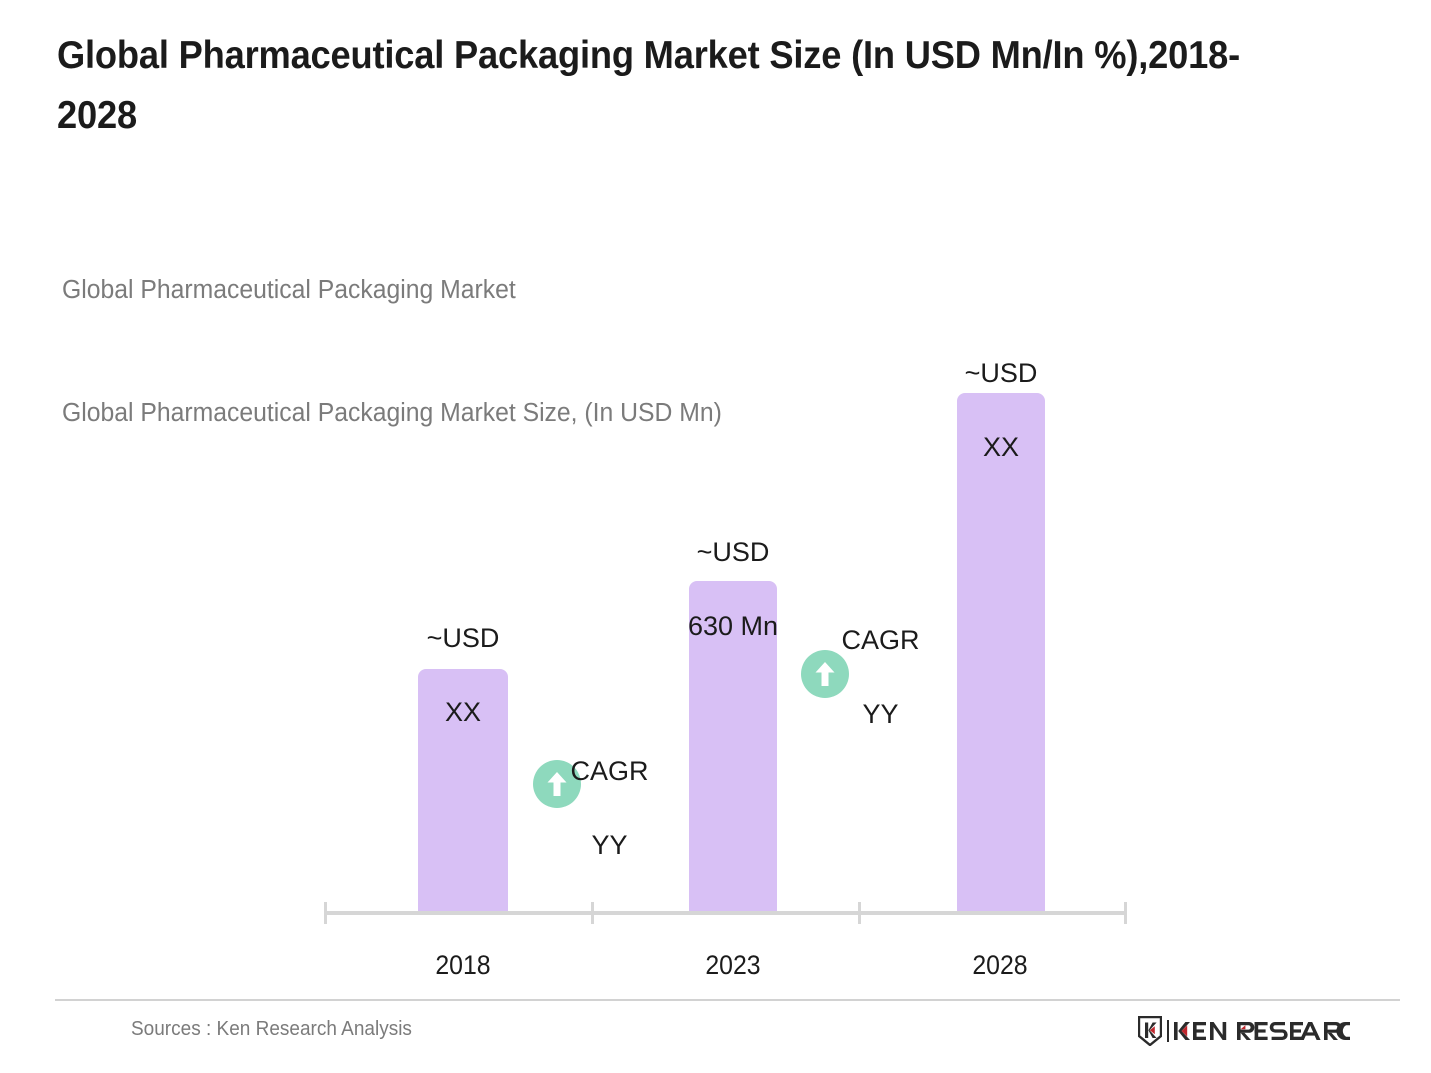 This screenshot has height=1073, width=1431. Describe the element at coordinates (733, 747) in the screenshot. I see `bar-2023` at that location.